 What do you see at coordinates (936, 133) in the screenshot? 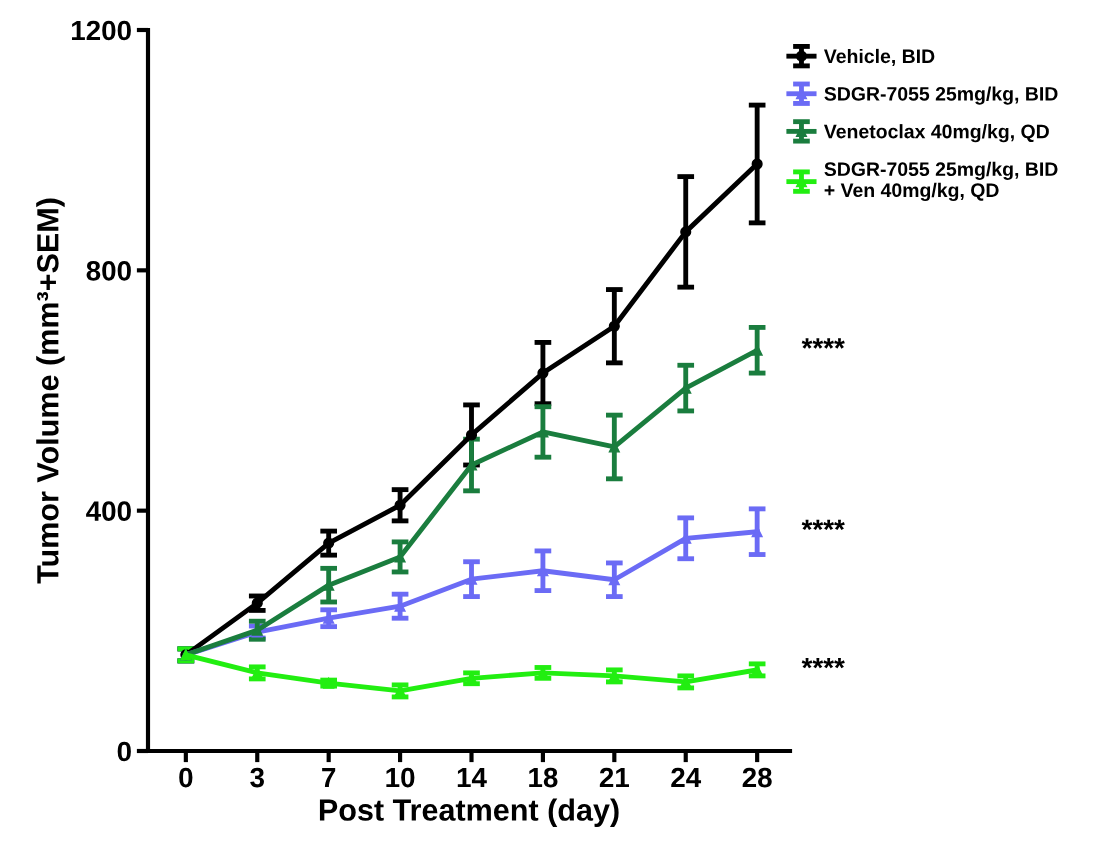
I see `legend-label: Venetoclax 40mg/kg, QD` at bounding box center [936, 133].